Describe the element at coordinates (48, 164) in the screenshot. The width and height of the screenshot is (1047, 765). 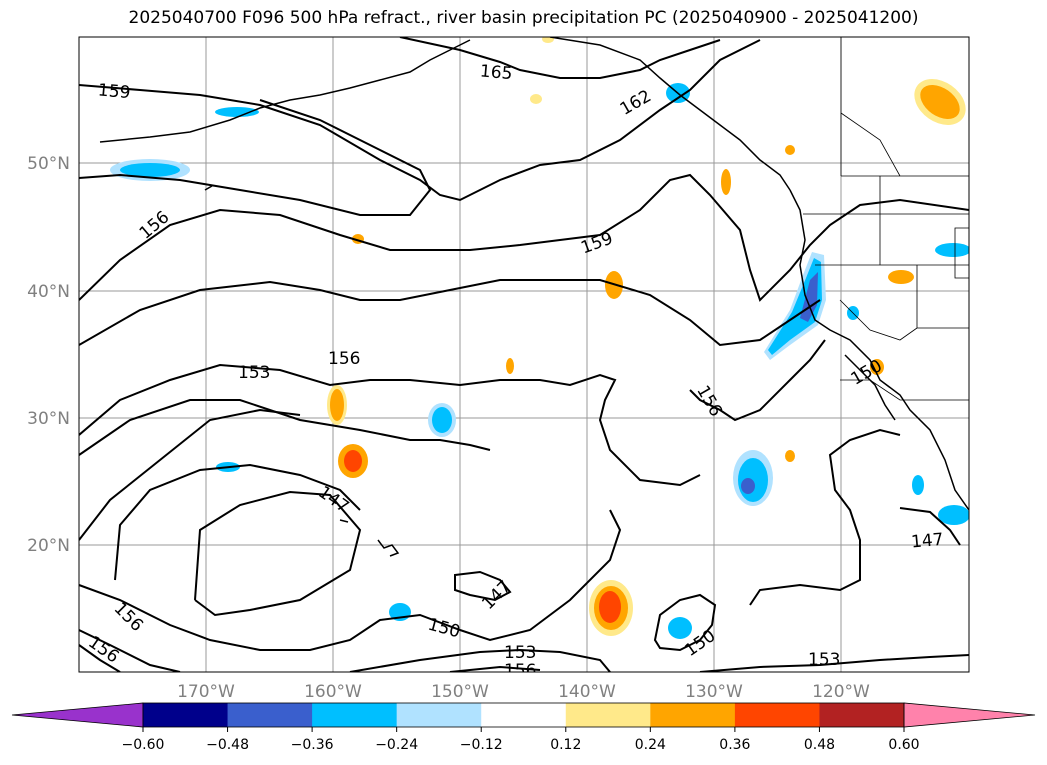
I see `lat-label: 50°N` at that location.